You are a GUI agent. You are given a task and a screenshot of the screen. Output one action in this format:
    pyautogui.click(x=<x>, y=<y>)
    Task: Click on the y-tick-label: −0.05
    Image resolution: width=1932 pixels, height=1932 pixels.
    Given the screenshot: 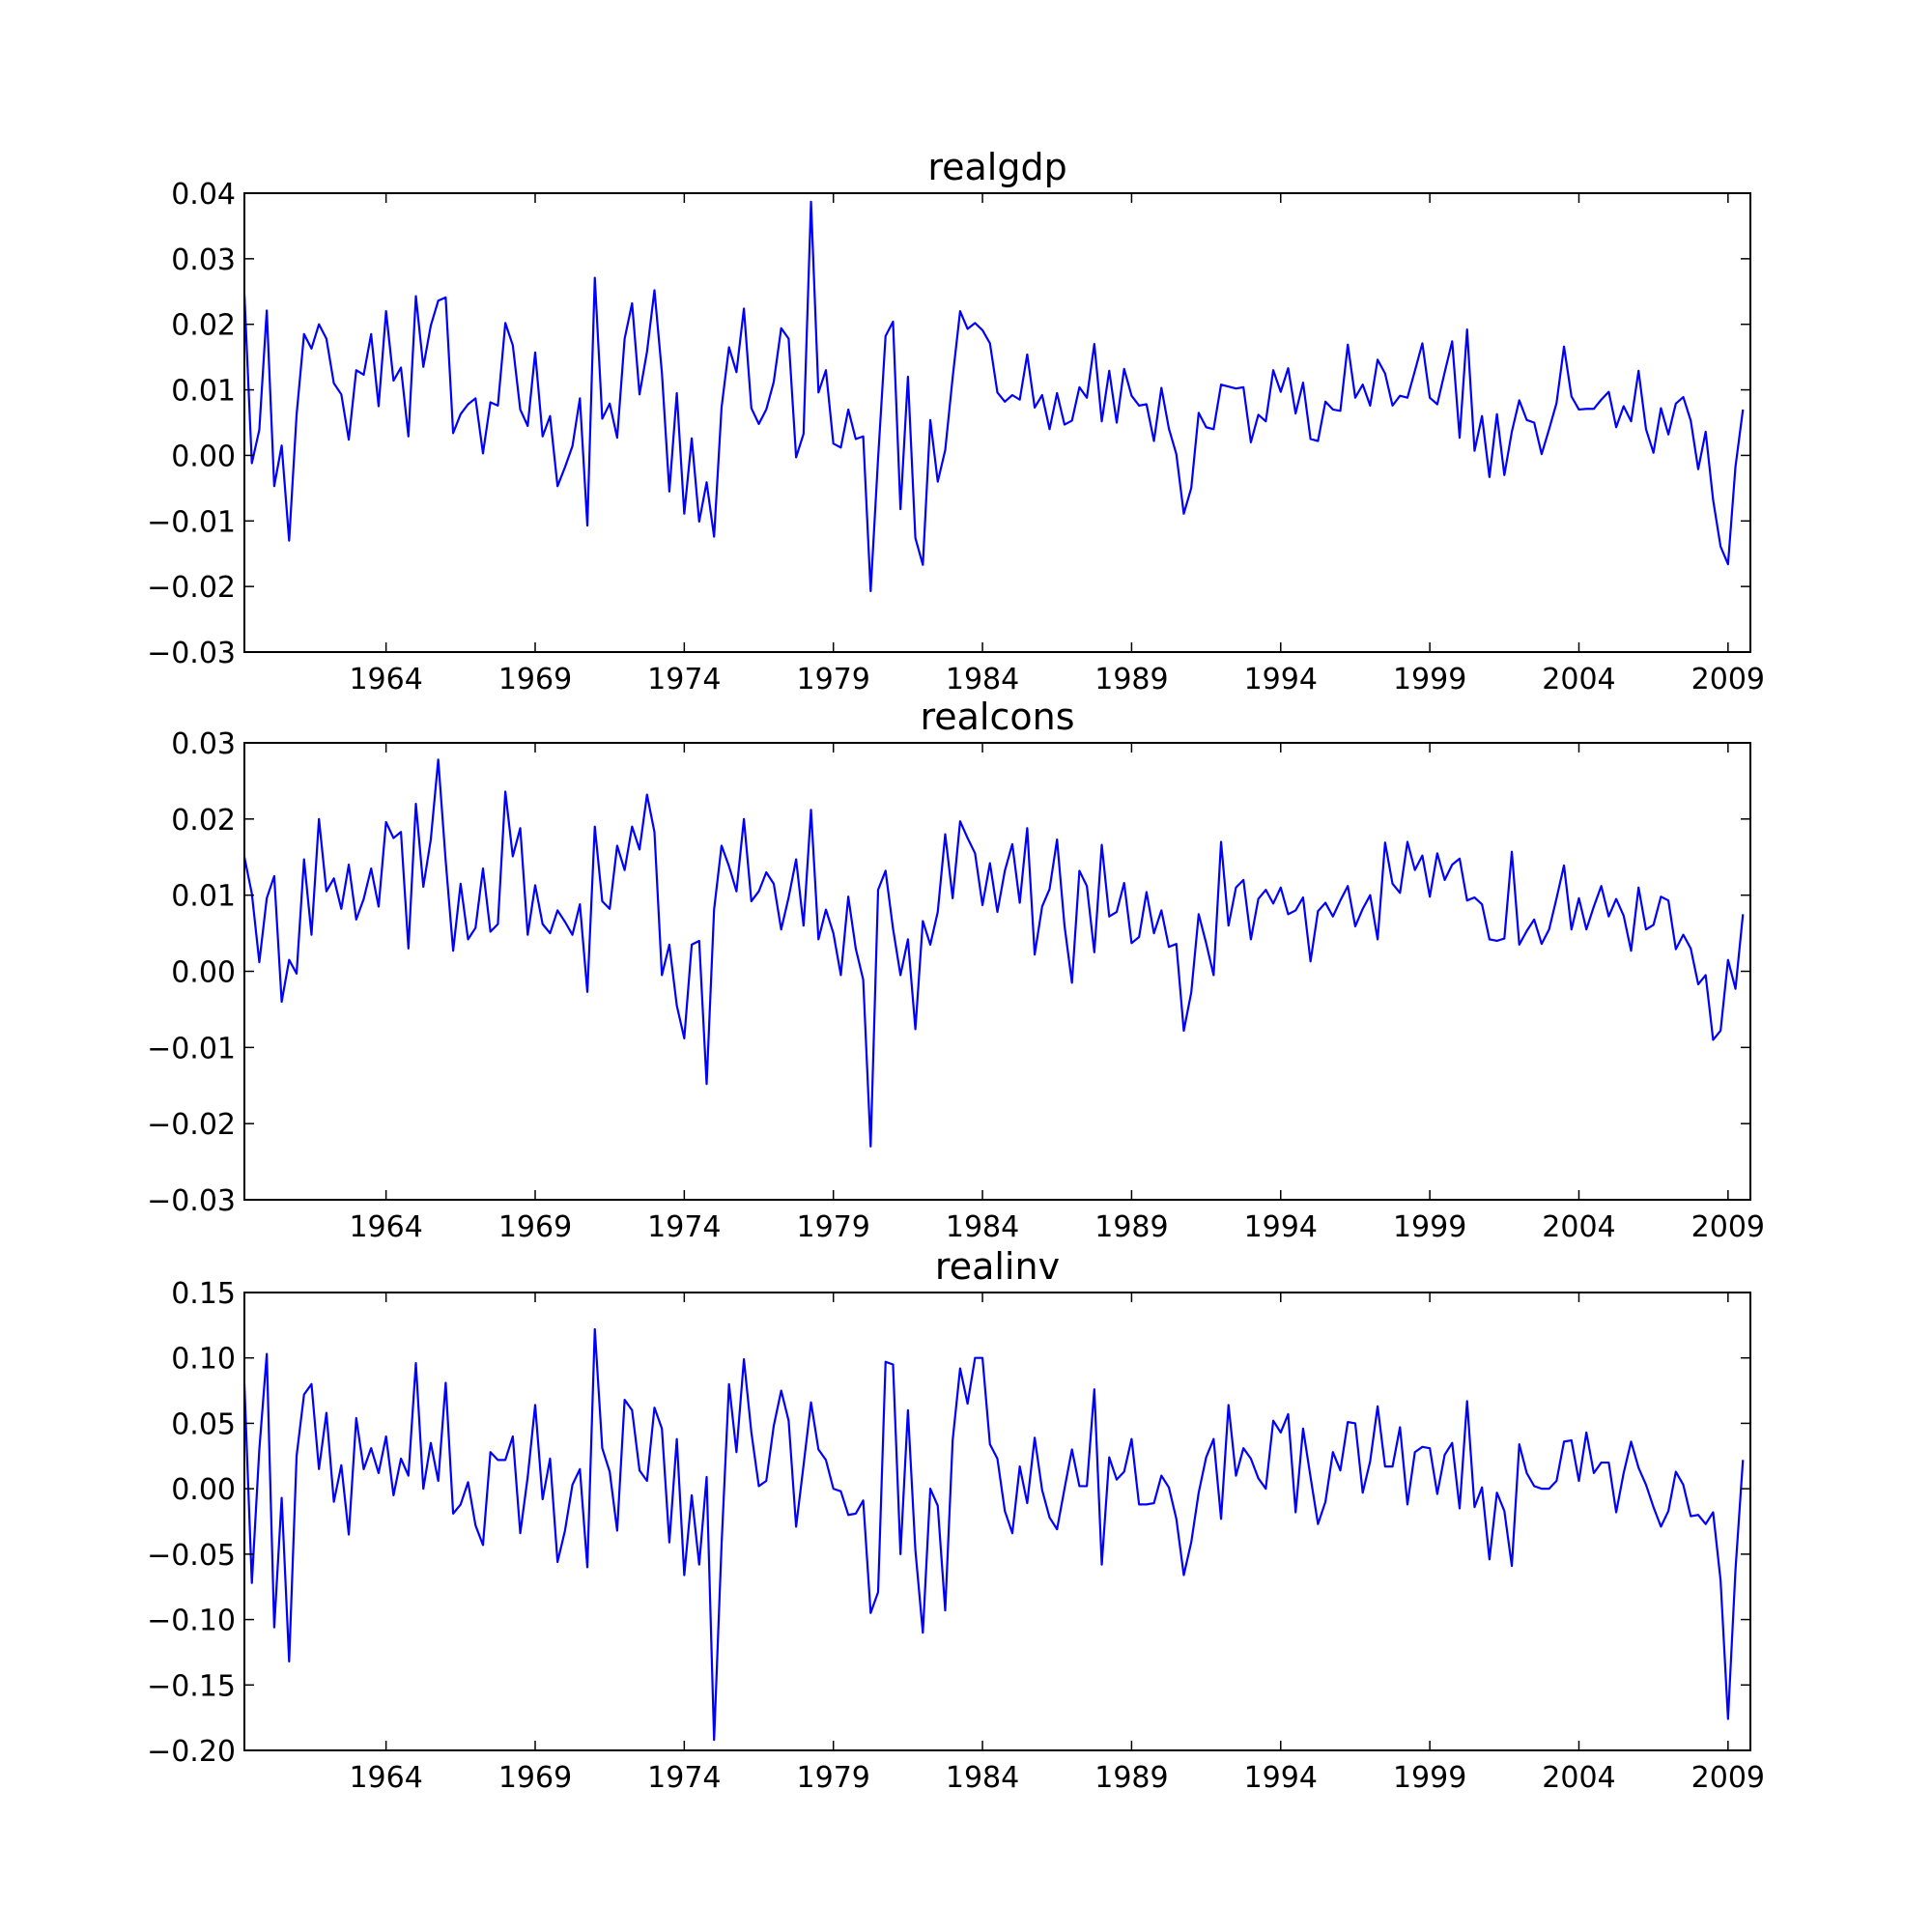 What is the action you would take?
    pyautogui.click(x=191, y=1556)
    